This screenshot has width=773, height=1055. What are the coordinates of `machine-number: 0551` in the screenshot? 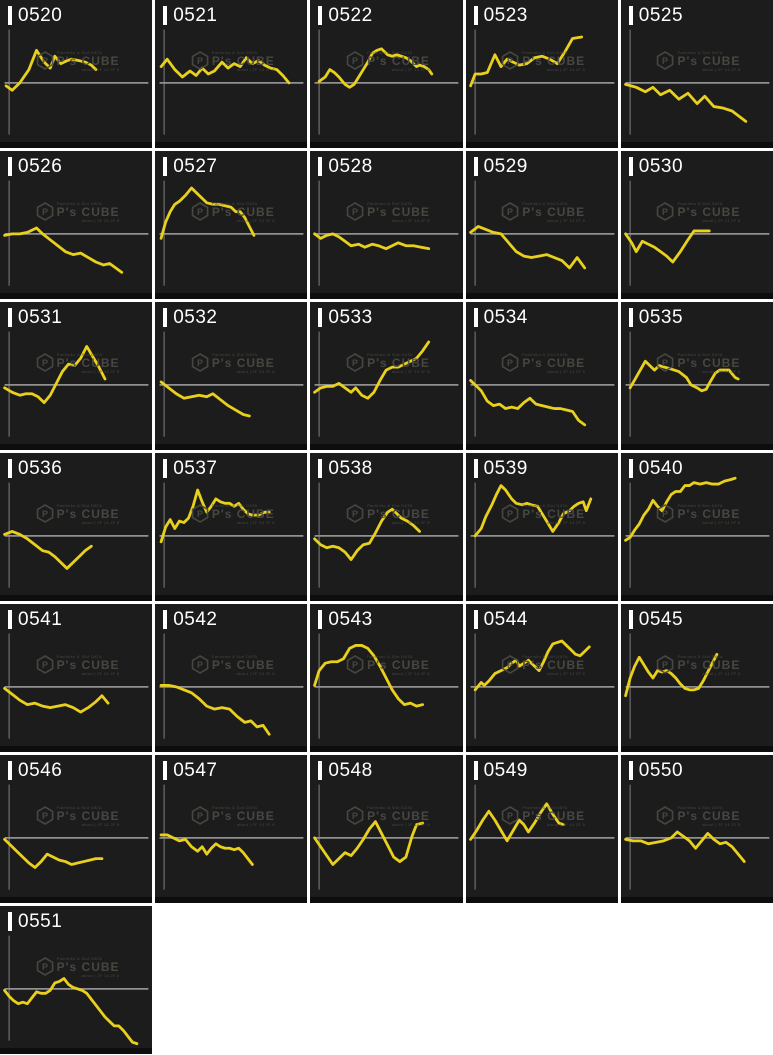 It's located at (40, 921).